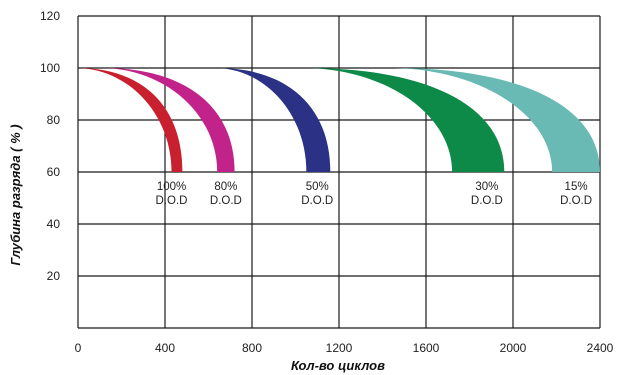  What do you see at coordinates (225, 187) in the screenshot?
I see `dod-percent-label: 80%` at bounding box center [225, 187].